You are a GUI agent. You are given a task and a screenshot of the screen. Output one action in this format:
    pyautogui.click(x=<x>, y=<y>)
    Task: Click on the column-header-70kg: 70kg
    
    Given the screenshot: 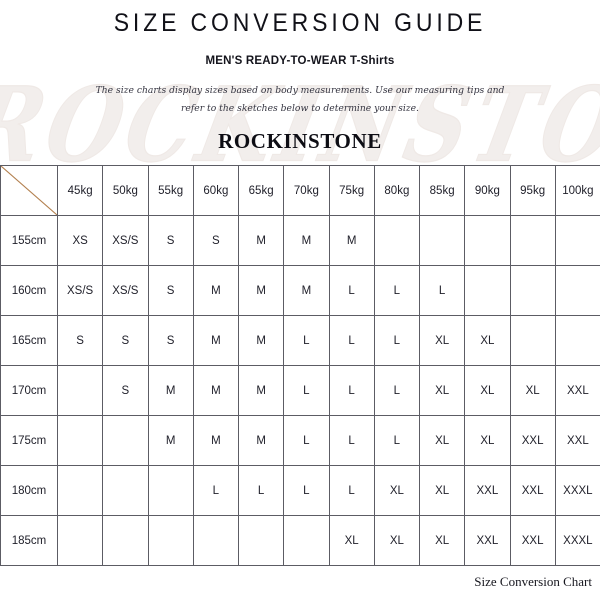 What is the action you would take?
    pyautogui.click(x=306, y=190)
    